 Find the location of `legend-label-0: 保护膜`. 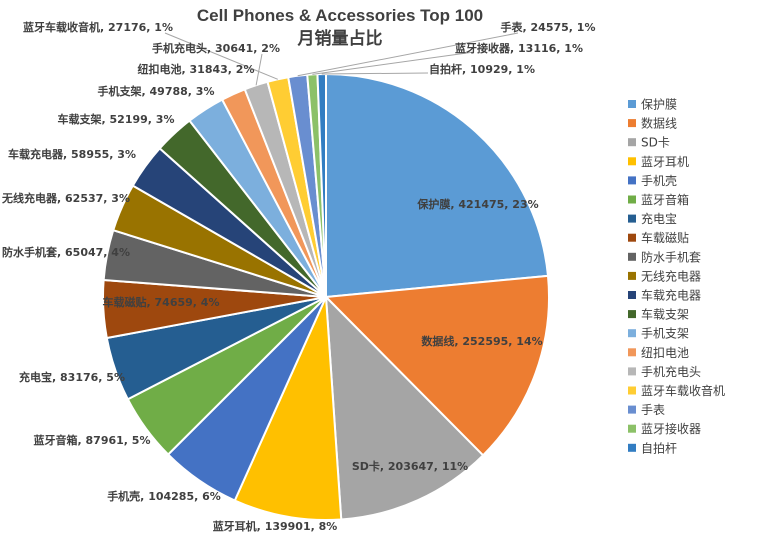

legend-label-0: 保护膜 is located at coordinates (659, 105).